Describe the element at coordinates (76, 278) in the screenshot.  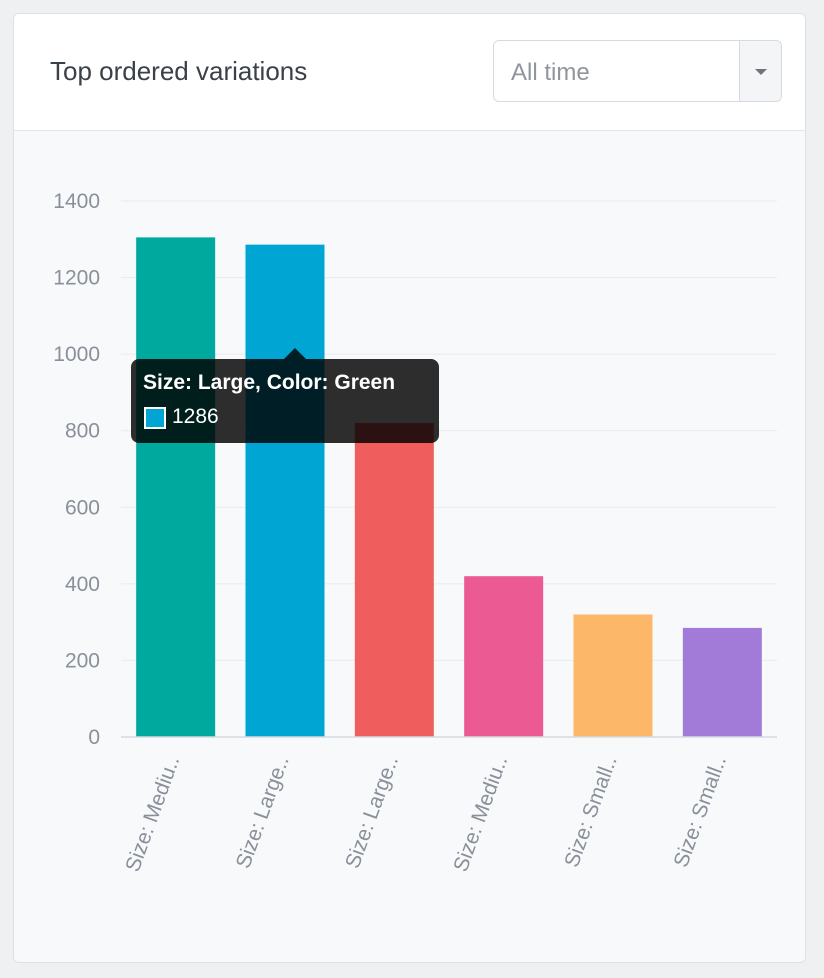
I see `y-tick-label: 1200` at that location.